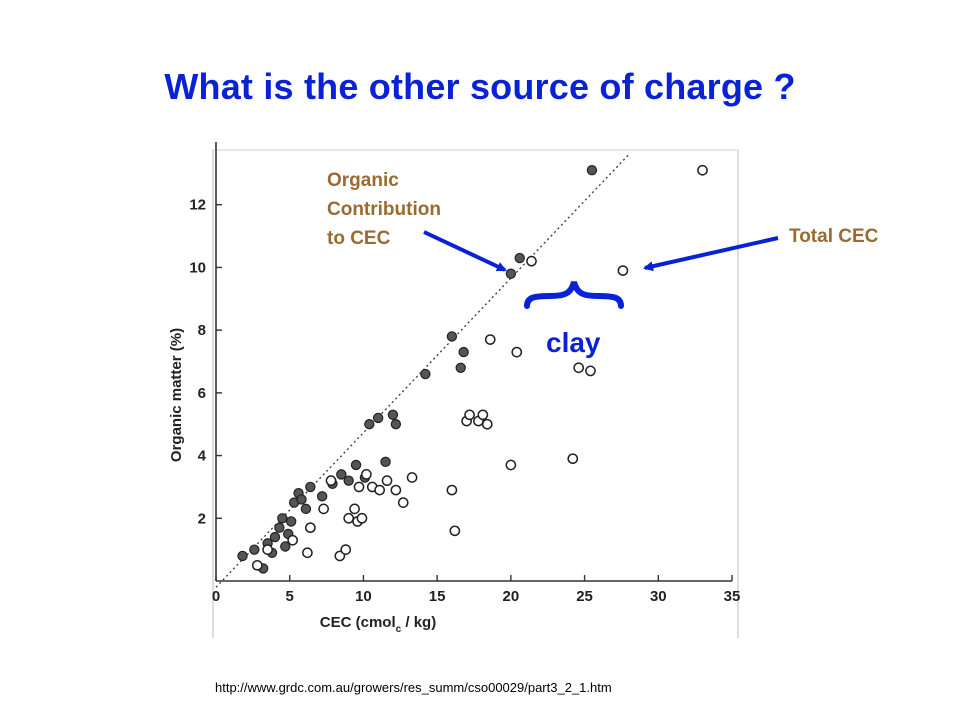 Image resolution: width=960 pixels, height=720 pixels. What do you see at coordinates (202, 393) in the screenshot?
I see `y-tick-label: 6` at bounding box center [202, 393].